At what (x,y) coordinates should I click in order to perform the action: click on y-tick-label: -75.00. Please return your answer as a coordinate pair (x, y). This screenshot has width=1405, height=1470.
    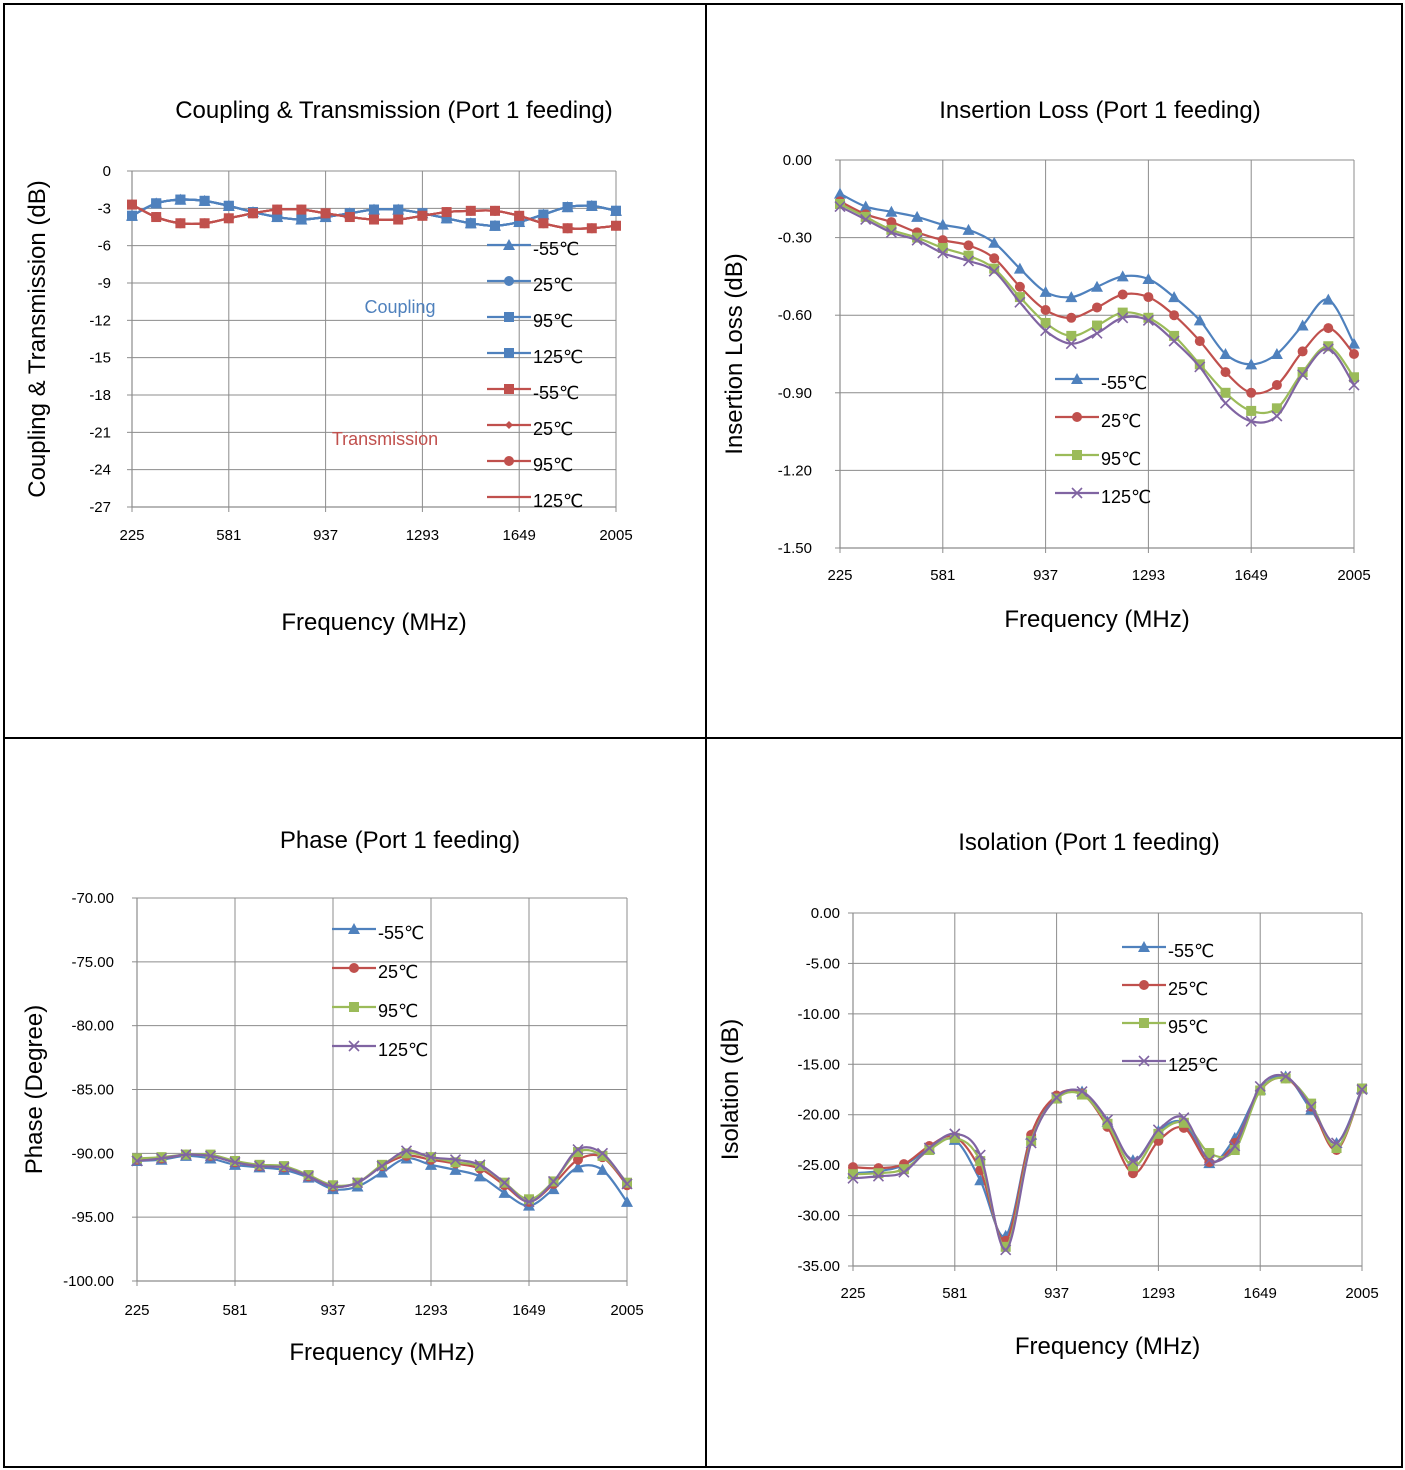
    Looking at the image, I should click on (92, 962).